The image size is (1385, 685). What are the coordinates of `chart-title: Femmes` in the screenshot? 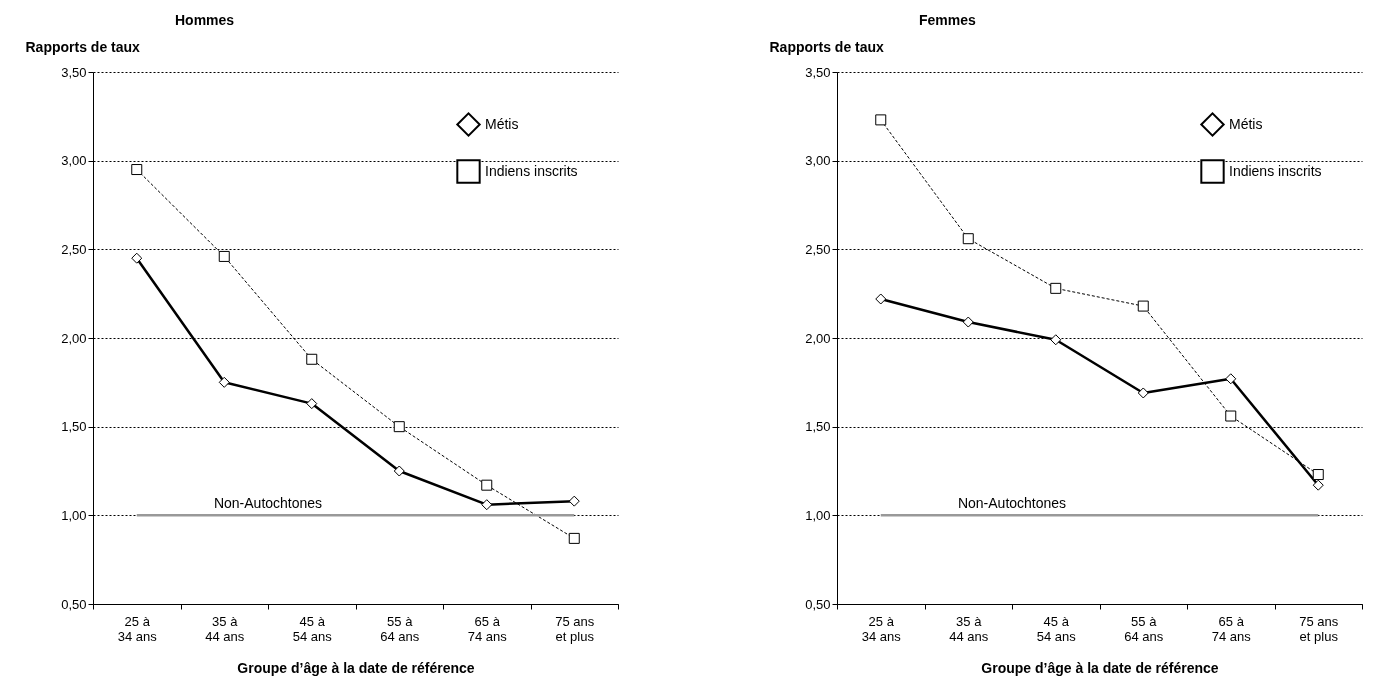 It's located at (948, 20).